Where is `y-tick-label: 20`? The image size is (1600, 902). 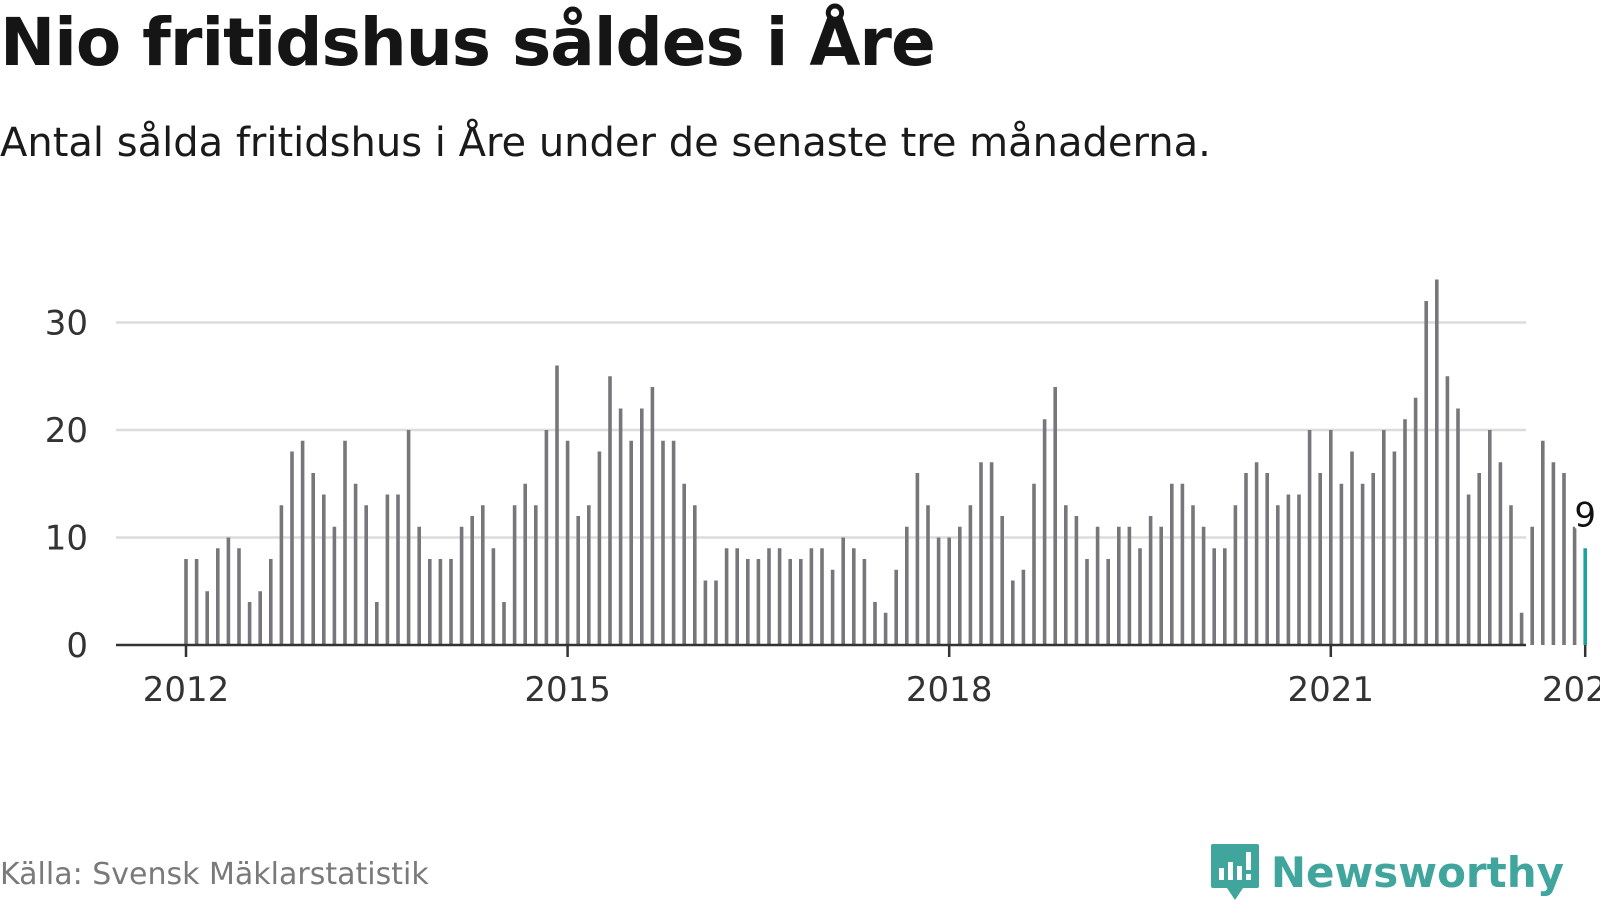
y-tick-label: 20 is located at coordinates (66, 431).